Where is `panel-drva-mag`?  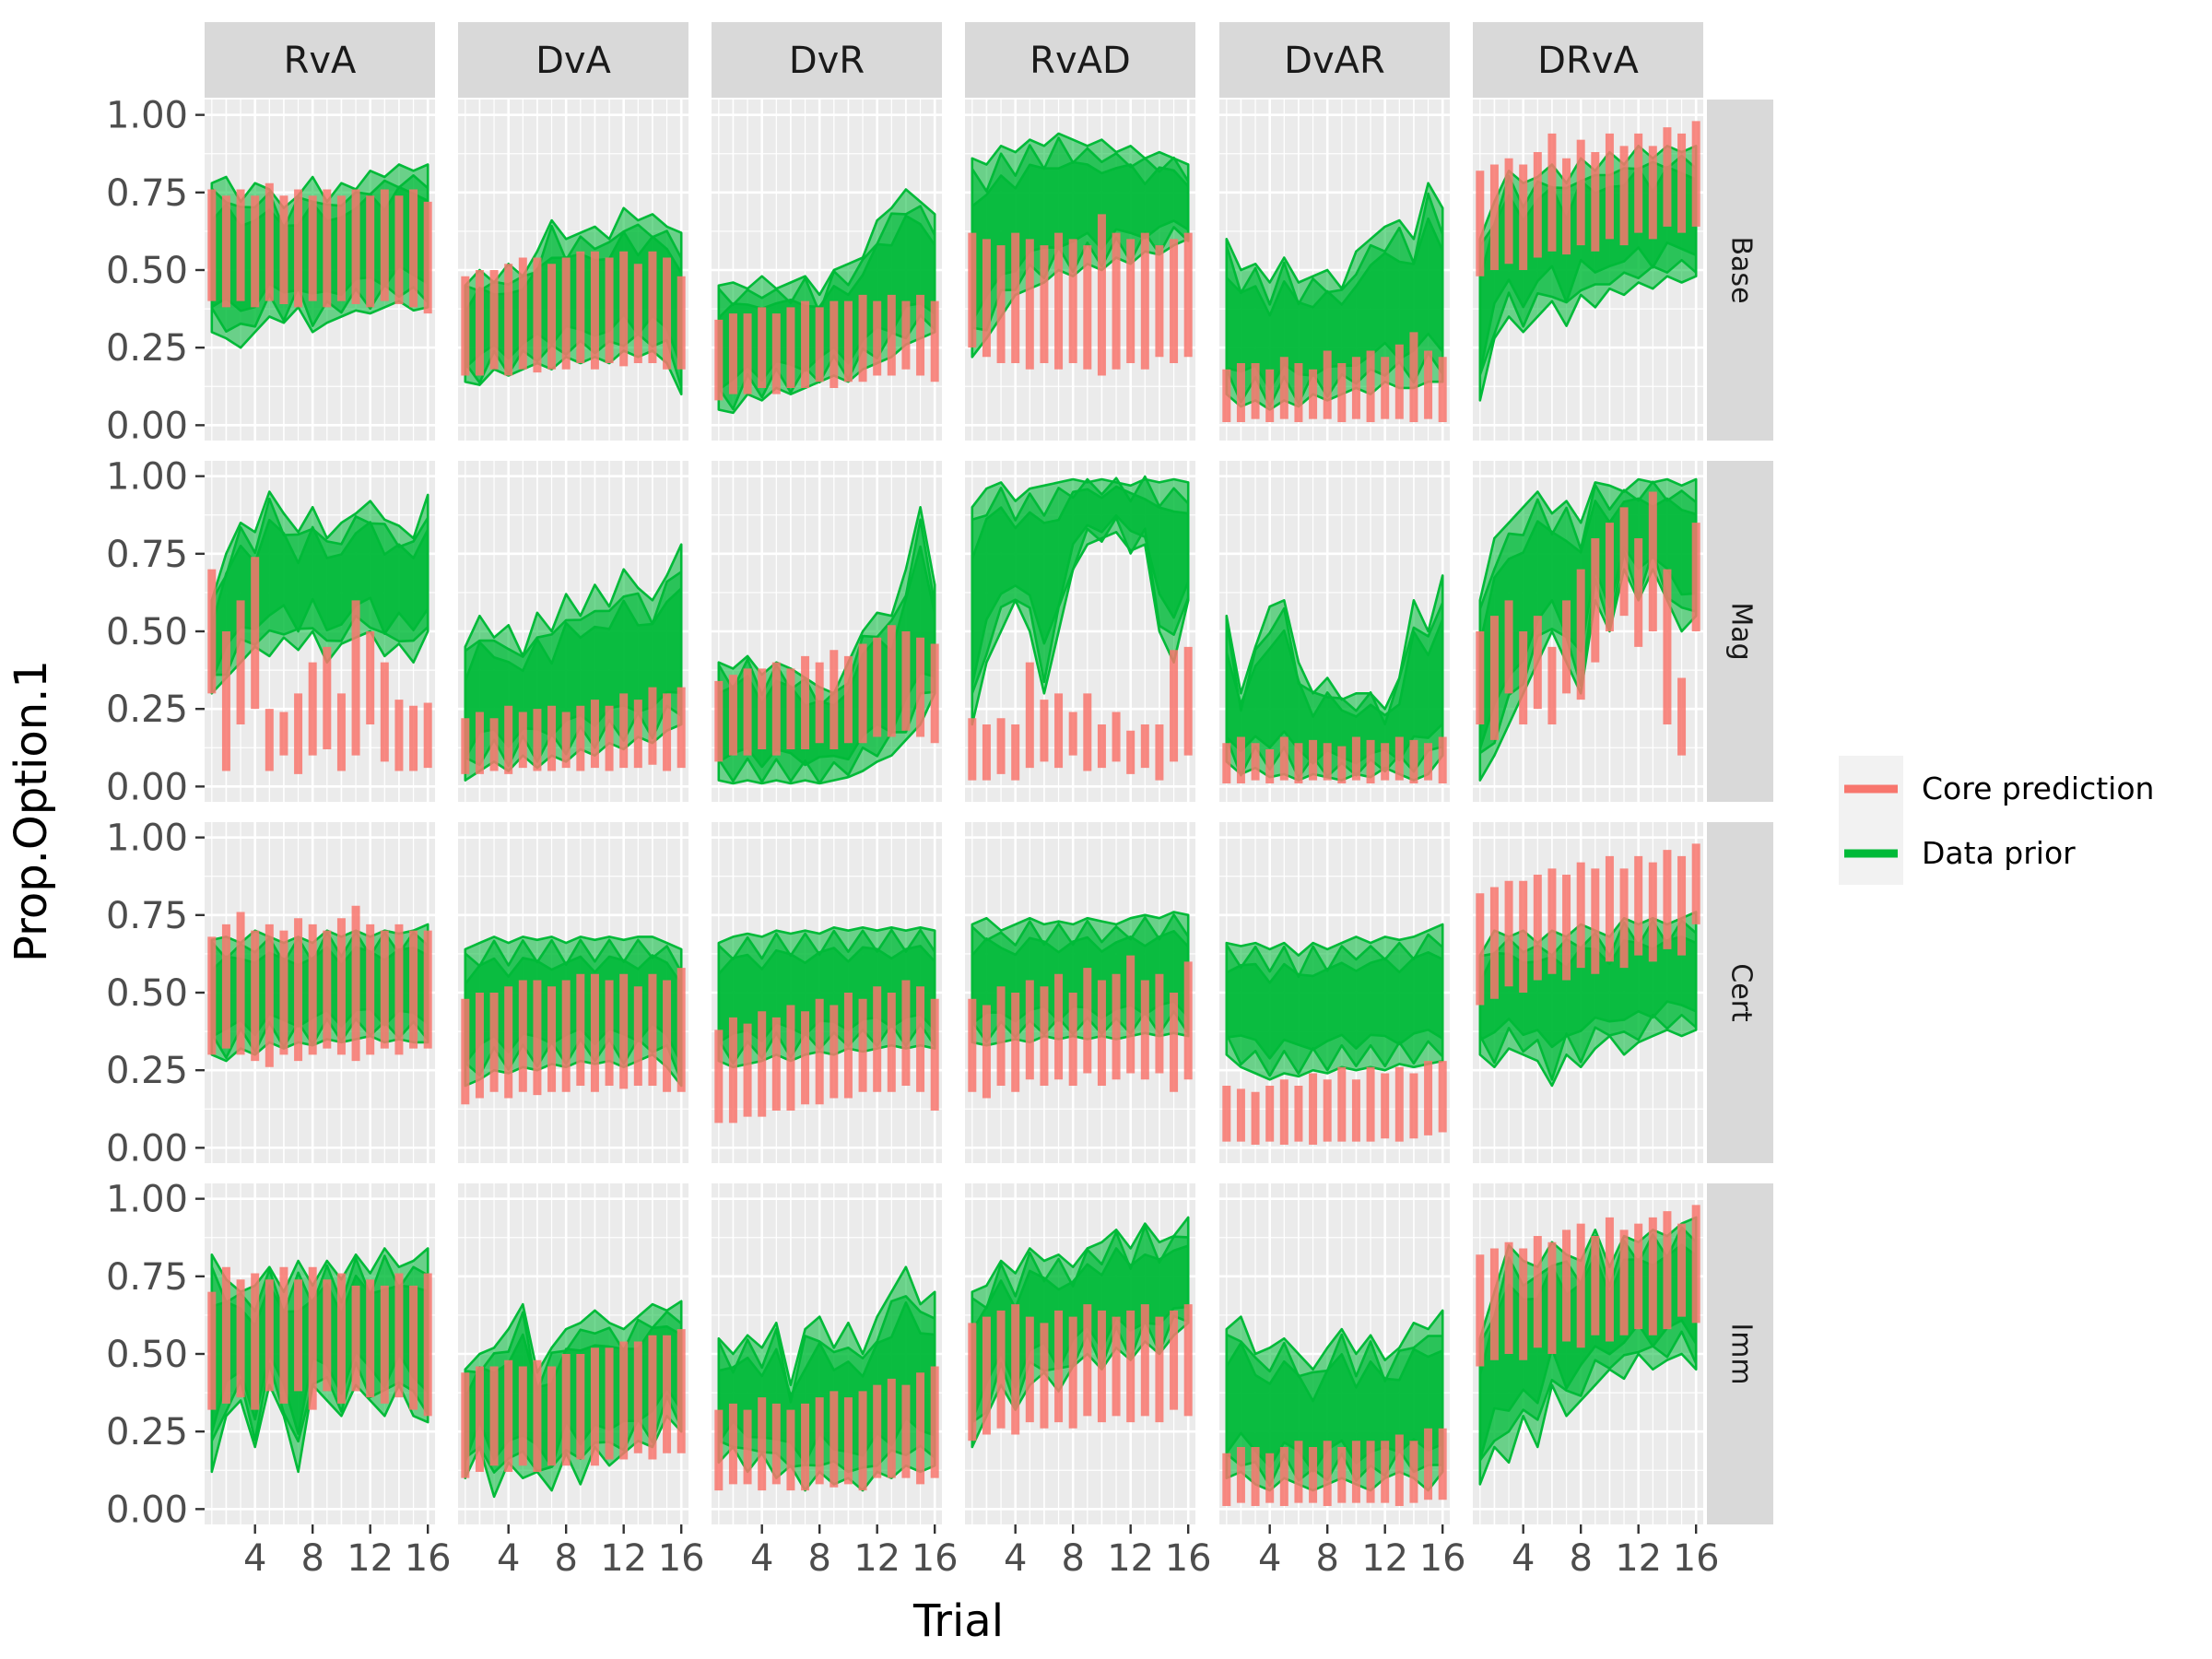 panel-drva-mag is located at coordinates (1588, 631).